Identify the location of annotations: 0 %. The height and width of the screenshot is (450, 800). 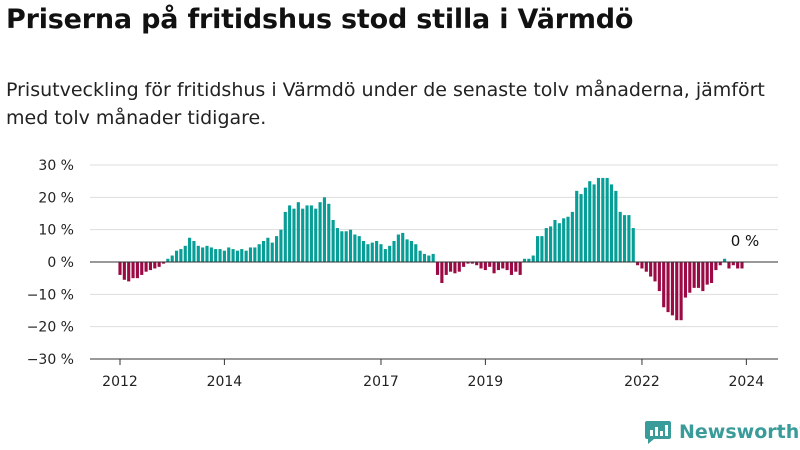
(745, 241).